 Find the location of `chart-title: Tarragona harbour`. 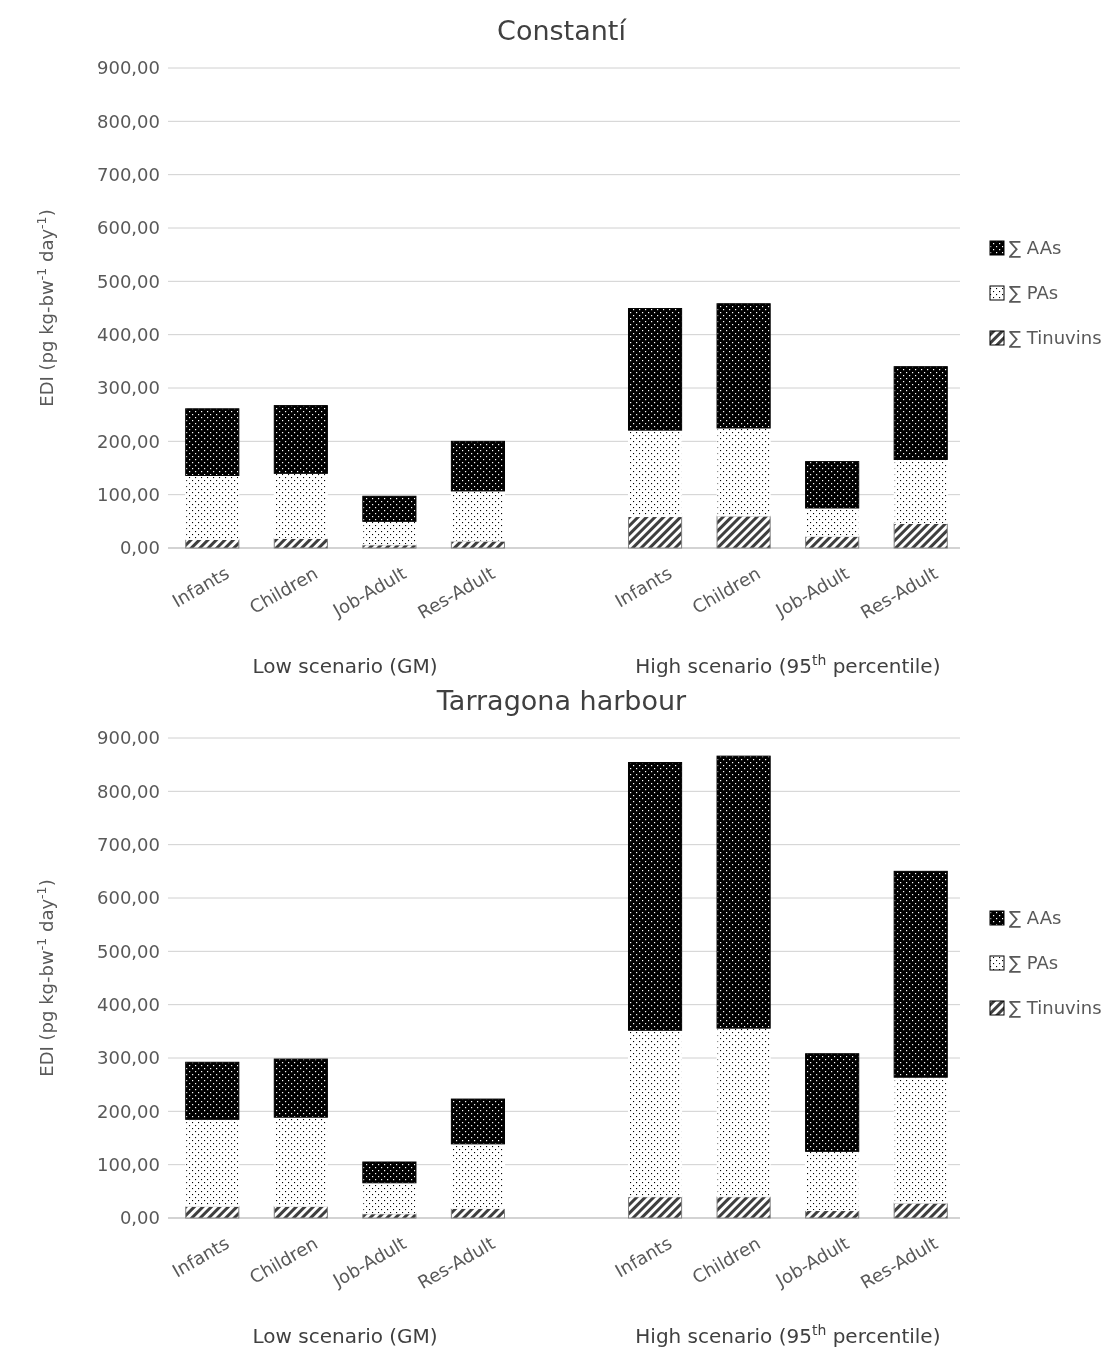

chart-title: Tarragona harbour is located at coordinates (561, 700).